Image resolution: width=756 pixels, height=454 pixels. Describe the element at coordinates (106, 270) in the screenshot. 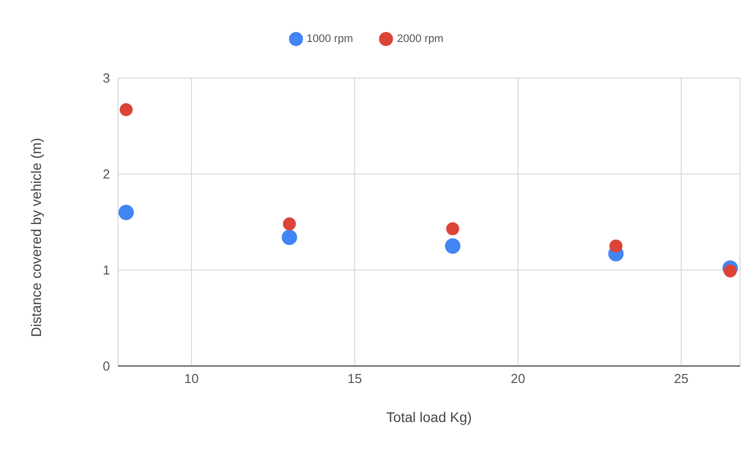

I see `y-tick-label: 1` at that location.